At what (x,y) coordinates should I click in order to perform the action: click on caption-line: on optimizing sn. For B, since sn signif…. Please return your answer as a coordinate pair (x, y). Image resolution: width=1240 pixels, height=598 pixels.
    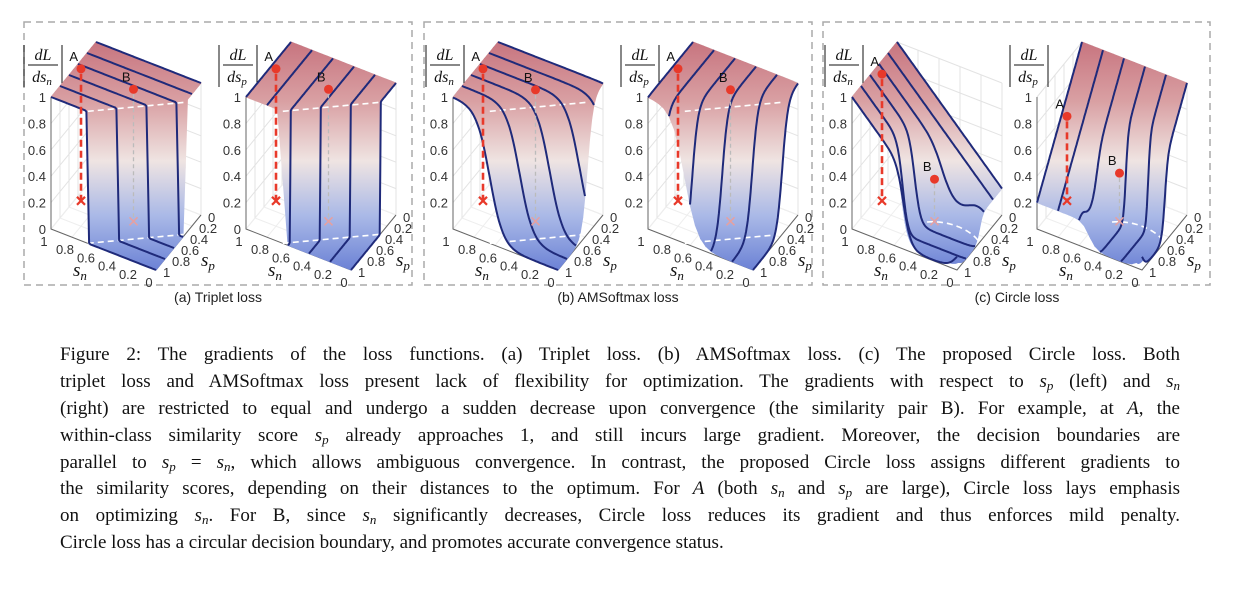
    Looking at the image, I should click on (620, 516).